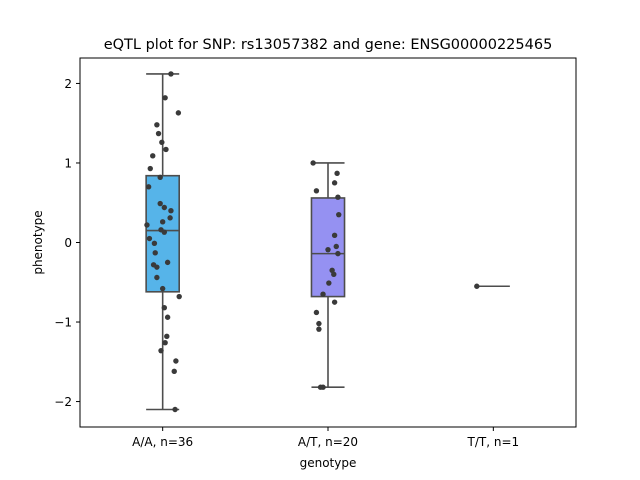 The image size is (640, 480). I want to click on y-tick-label: 1, so click(68, 163).